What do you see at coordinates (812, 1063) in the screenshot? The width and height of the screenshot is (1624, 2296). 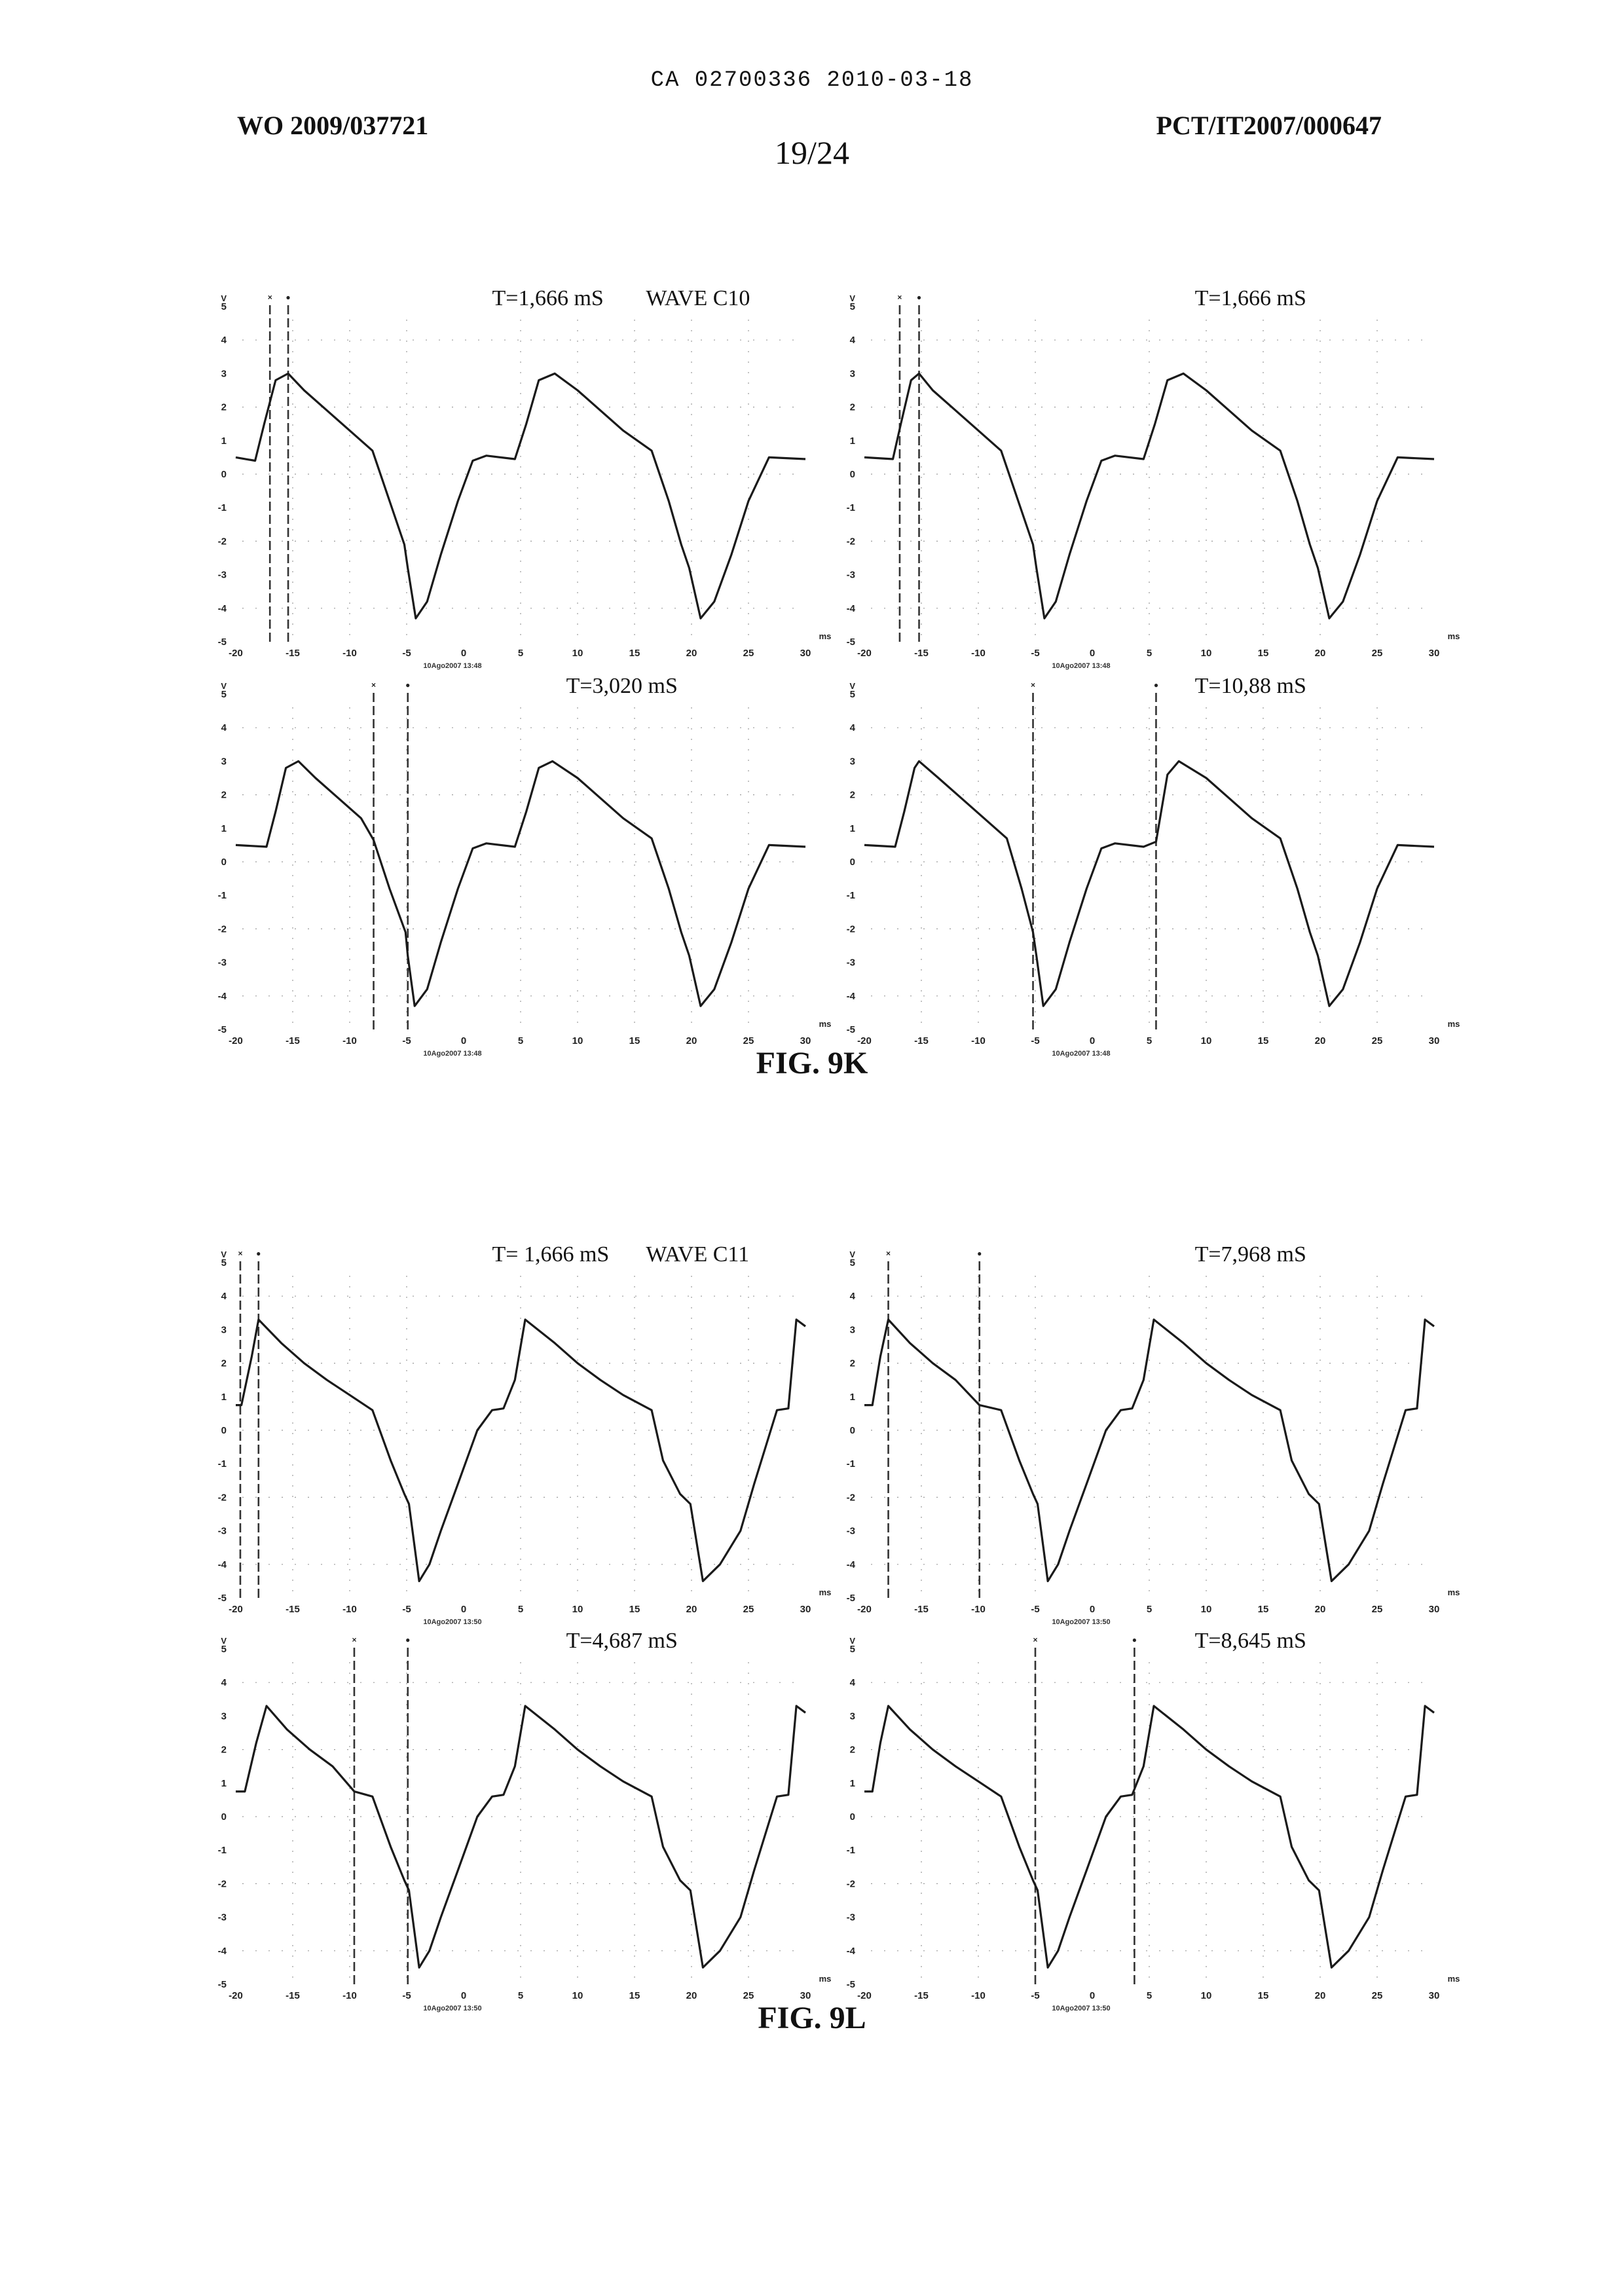 I see `figure-caption-9k: FIG. 9K` at bounding box center [812, 1063].